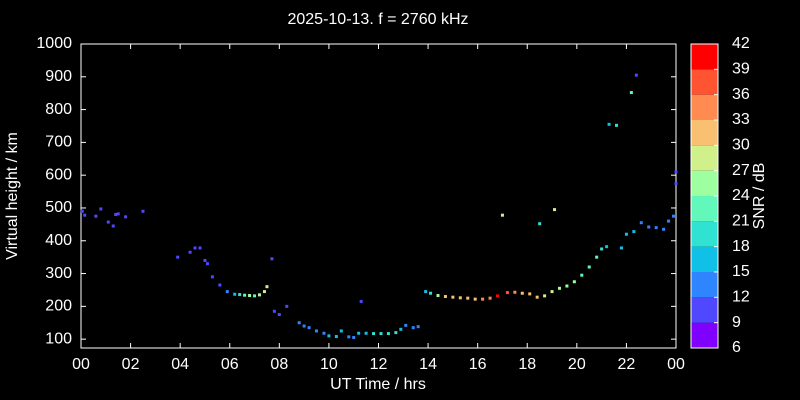 The image size is (800, 400). Describe the element at coordinates (58, 109) in the screenshot. I see `y-tick-label: 800` at that location.